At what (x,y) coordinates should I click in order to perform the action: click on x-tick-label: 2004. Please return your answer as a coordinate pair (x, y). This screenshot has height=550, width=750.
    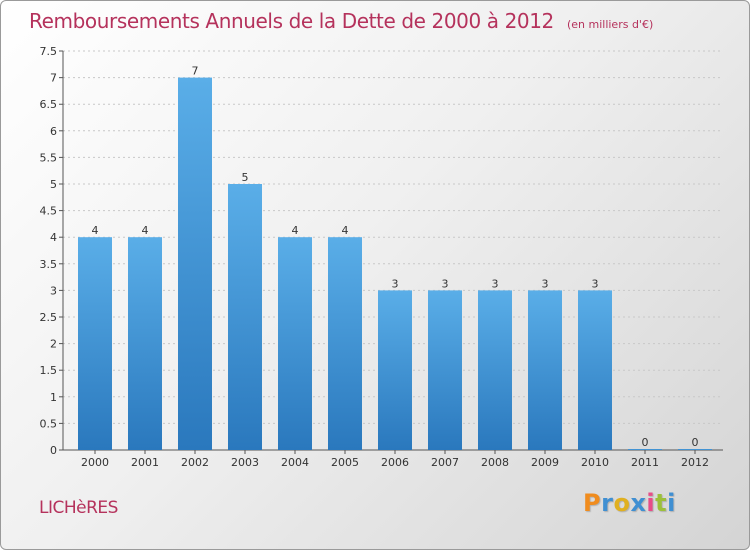
    Looking at the image, I should click on (295, 462).